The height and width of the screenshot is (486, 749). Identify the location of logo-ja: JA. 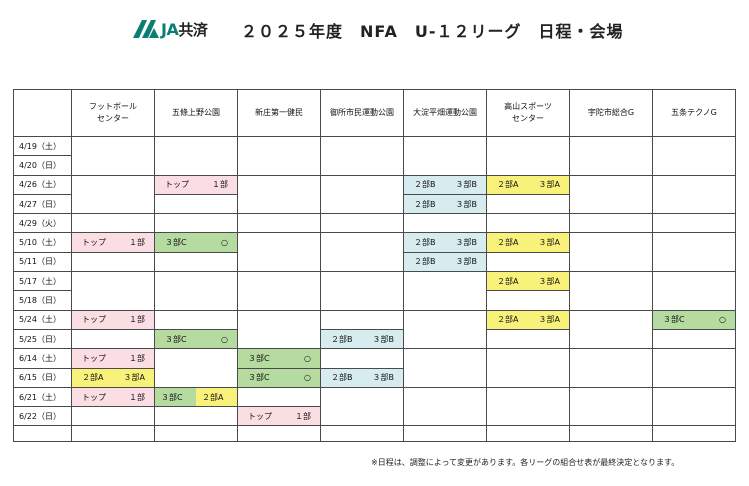
(170, 29).